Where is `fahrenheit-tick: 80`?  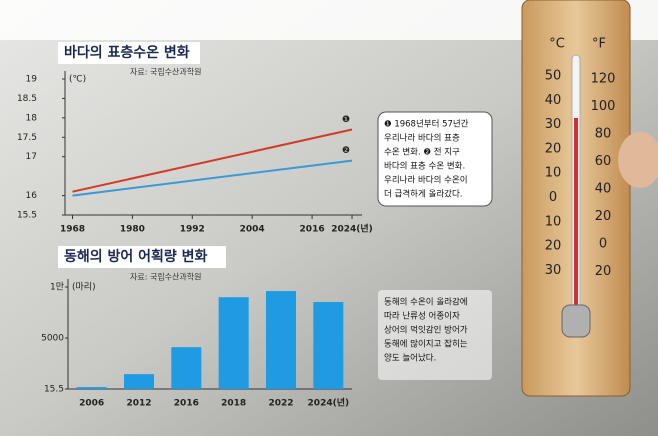 fahrenheit-tick: 80 is located at coordinates (603, 134).